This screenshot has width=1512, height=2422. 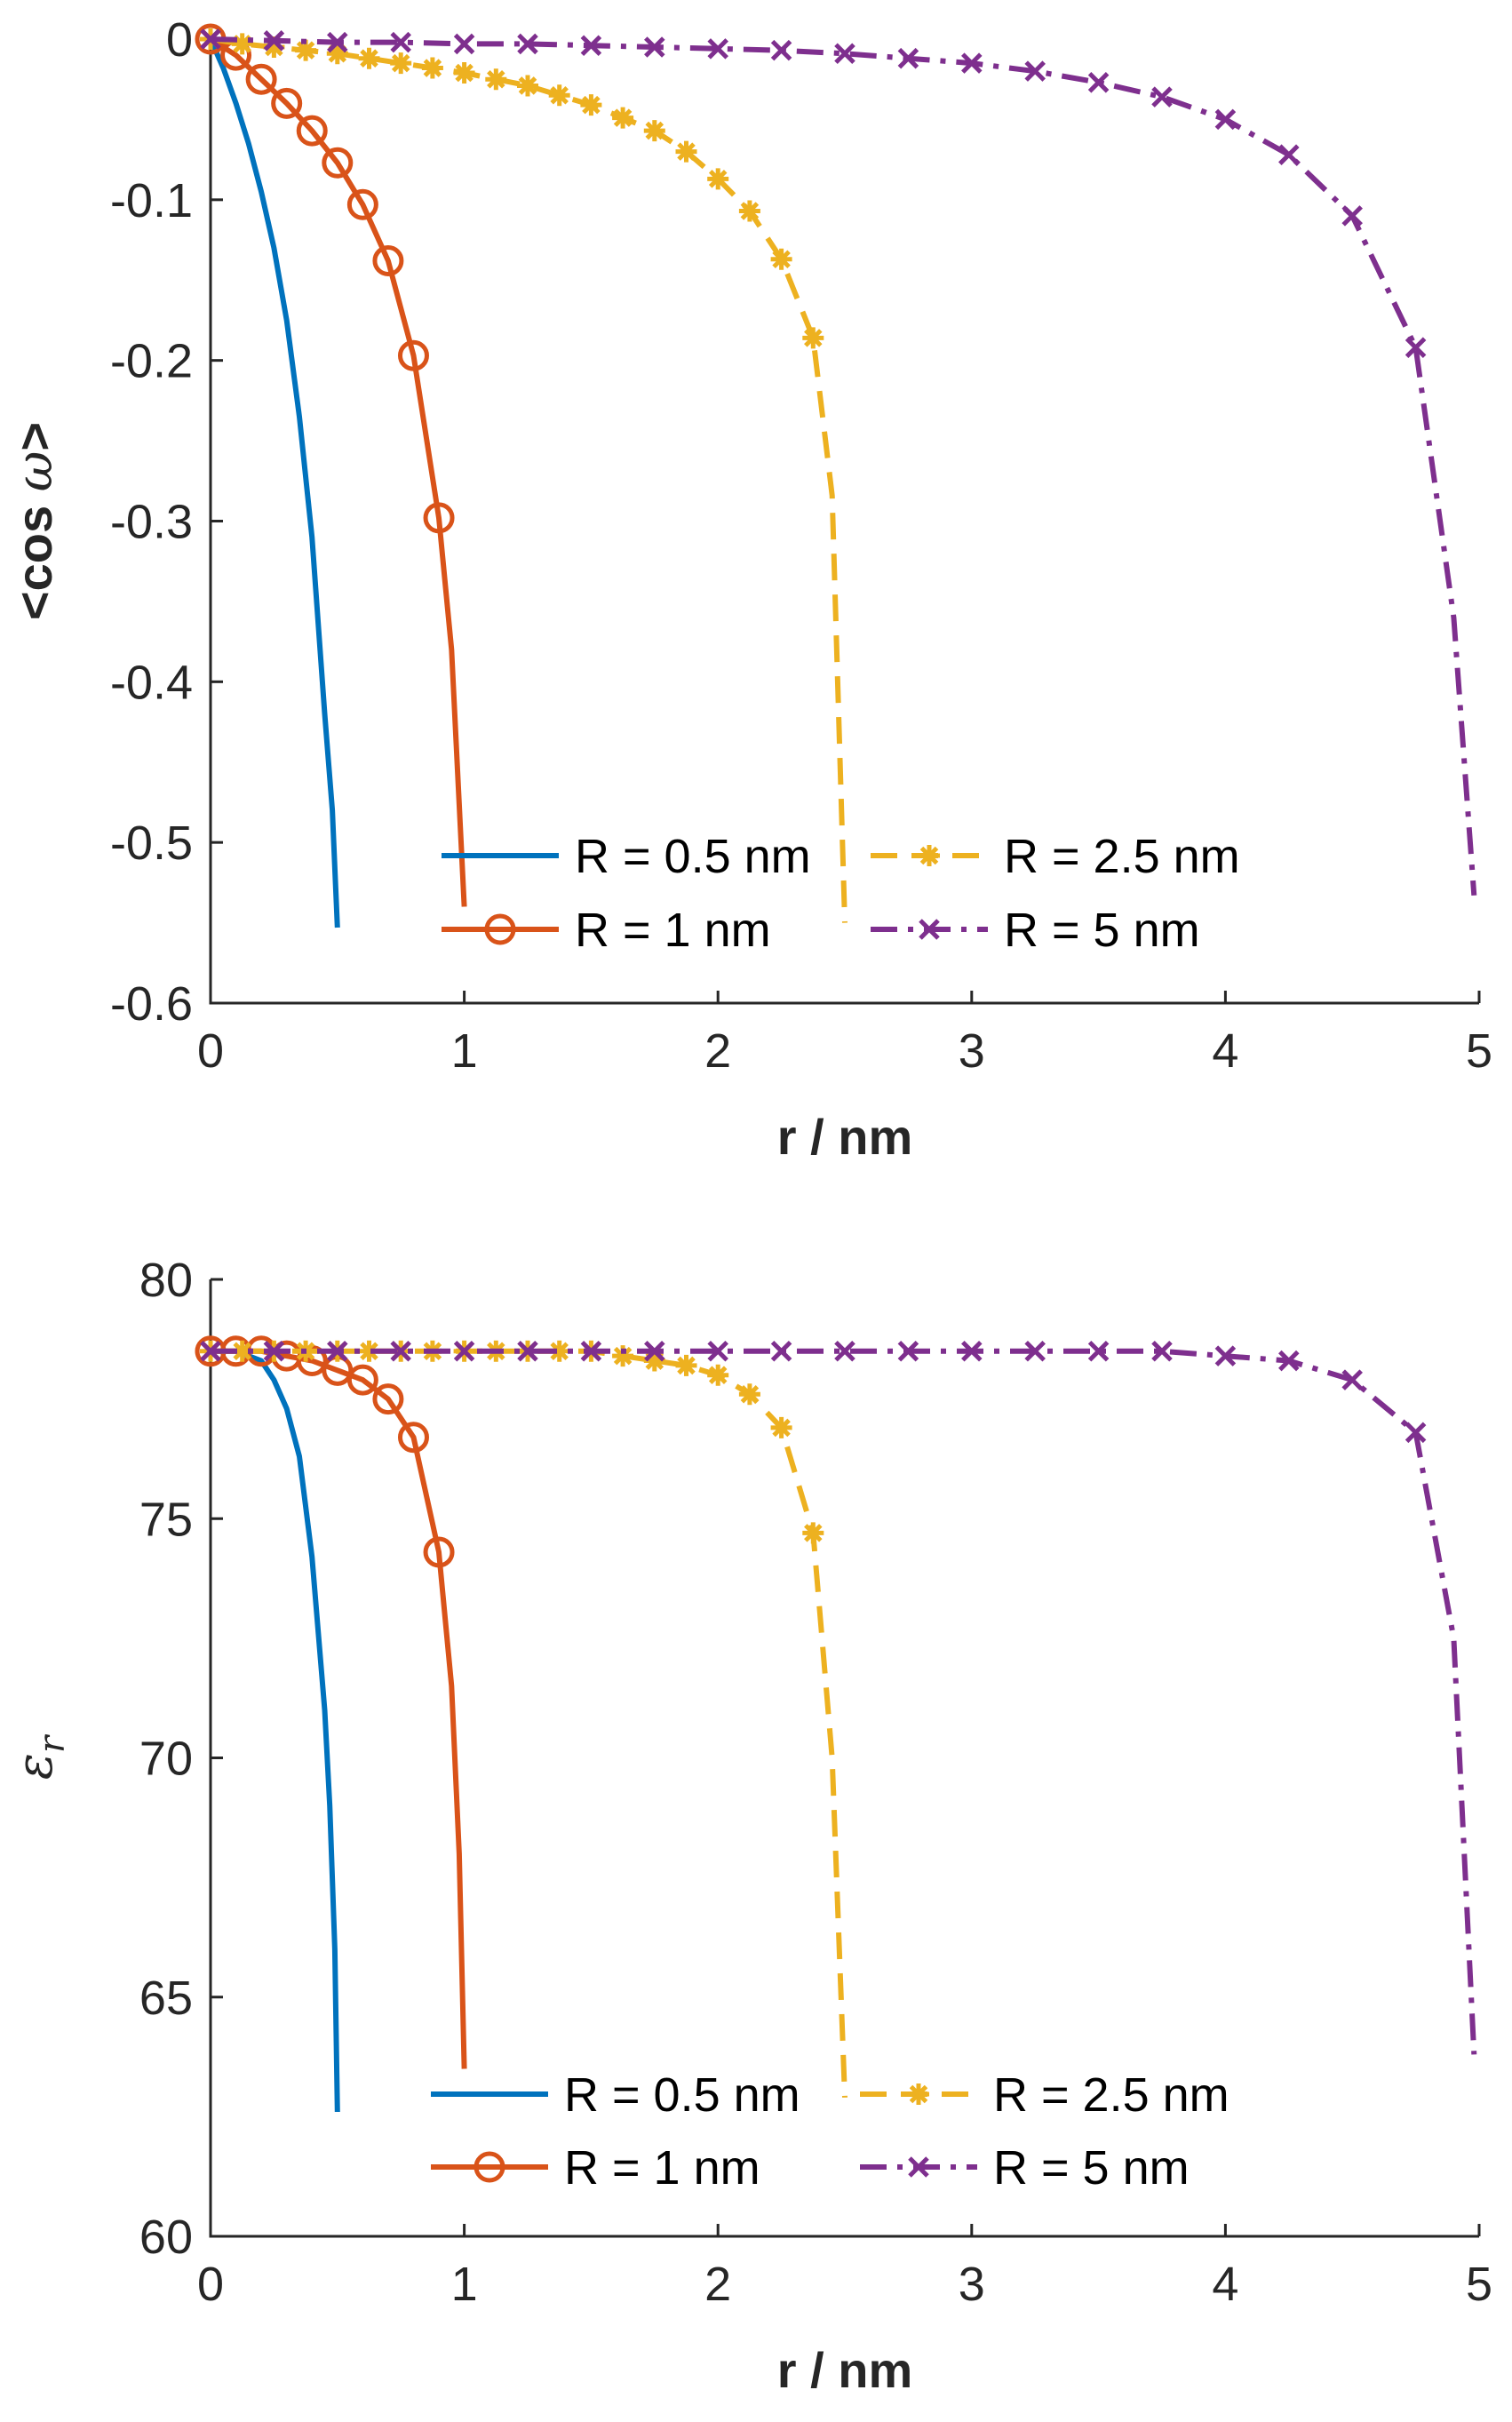 What do you see at coordinates (662, 2168) in the screenshot?
I see `legend-label: R = 1 nm` at bounding box center [662, 2168].